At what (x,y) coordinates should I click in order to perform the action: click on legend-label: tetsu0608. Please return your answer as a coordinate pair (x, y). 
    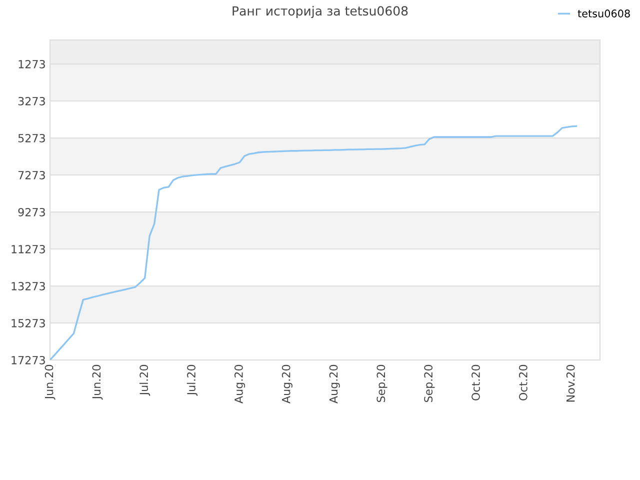
    Looking at the image, I should click on (604, 14).